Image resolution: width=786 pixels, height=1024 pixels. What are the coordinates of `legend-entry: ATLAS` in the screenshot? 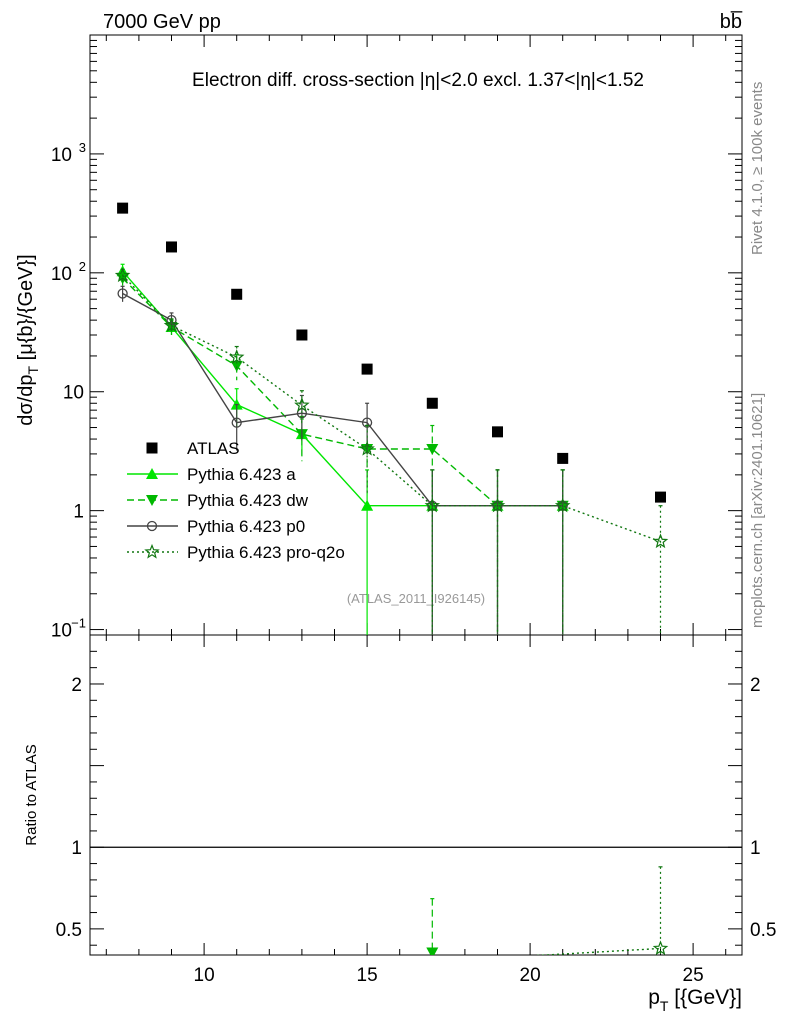 It's located at (193, 448).